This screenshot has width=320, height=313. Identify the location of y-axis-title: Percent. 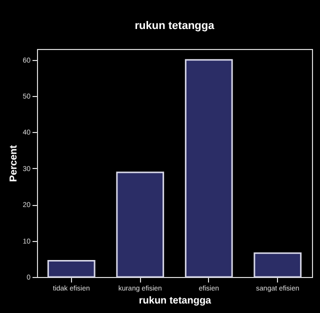
(14, 163).